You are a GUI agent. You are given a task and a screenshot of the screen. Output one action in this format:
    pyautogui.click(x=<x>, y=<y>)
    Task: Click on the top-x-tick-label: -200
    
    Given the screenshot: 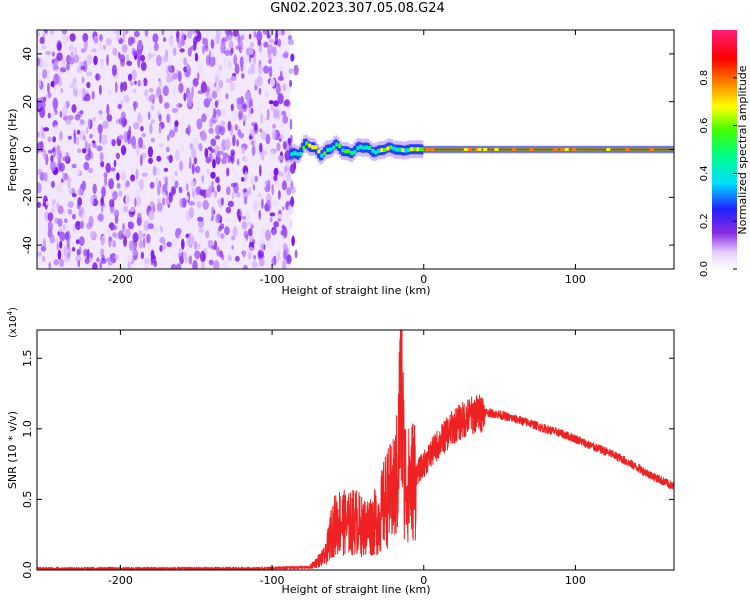 What is the action you would take?
    pyautogui.click(x=120, y=279)
    